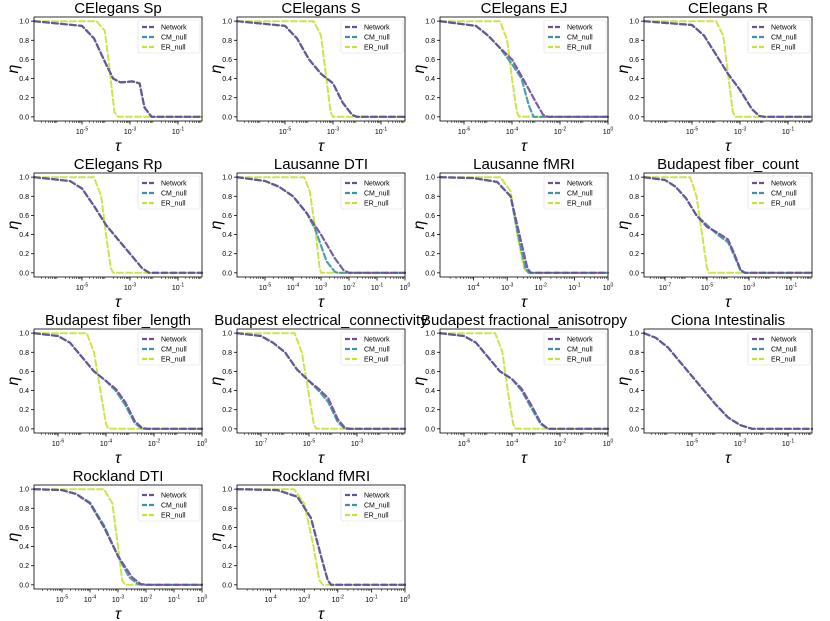 This screenshot has height=621, width=830. What do you see at coordinates (541, 288) in the screenshot?
I see `x-tick-label: 10⁻²` at bounding box center [541, 288].